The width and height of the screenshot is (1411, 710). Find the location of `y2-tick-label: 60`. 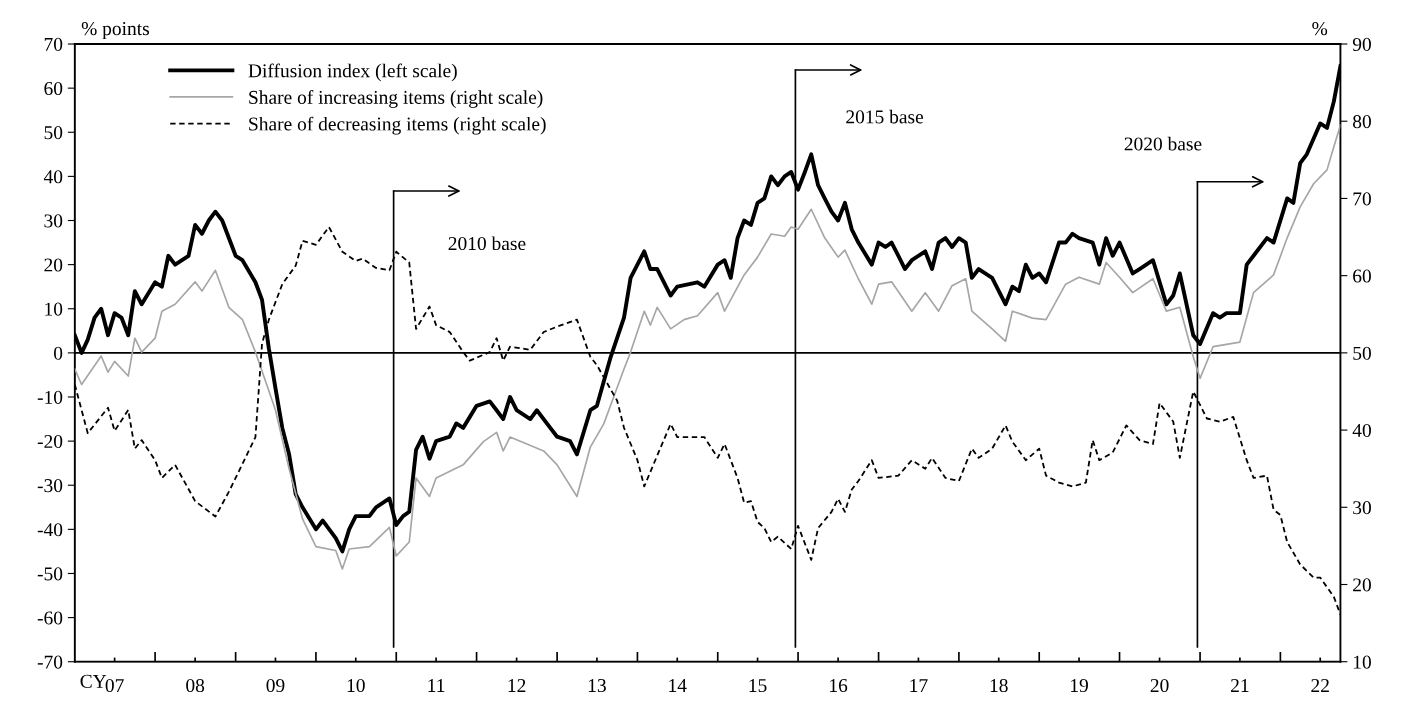

y2-tick-label: 60 is located at coordinates (1362, 276).